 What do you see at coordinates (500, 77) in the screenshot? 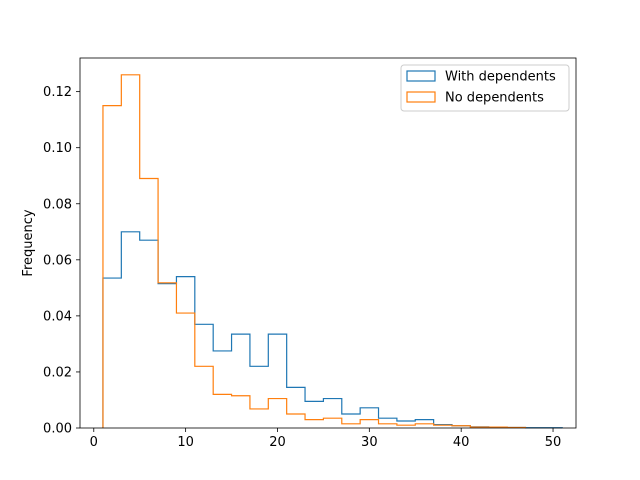
I see `legend-label: With dependents` at bounding box center [500, 77].